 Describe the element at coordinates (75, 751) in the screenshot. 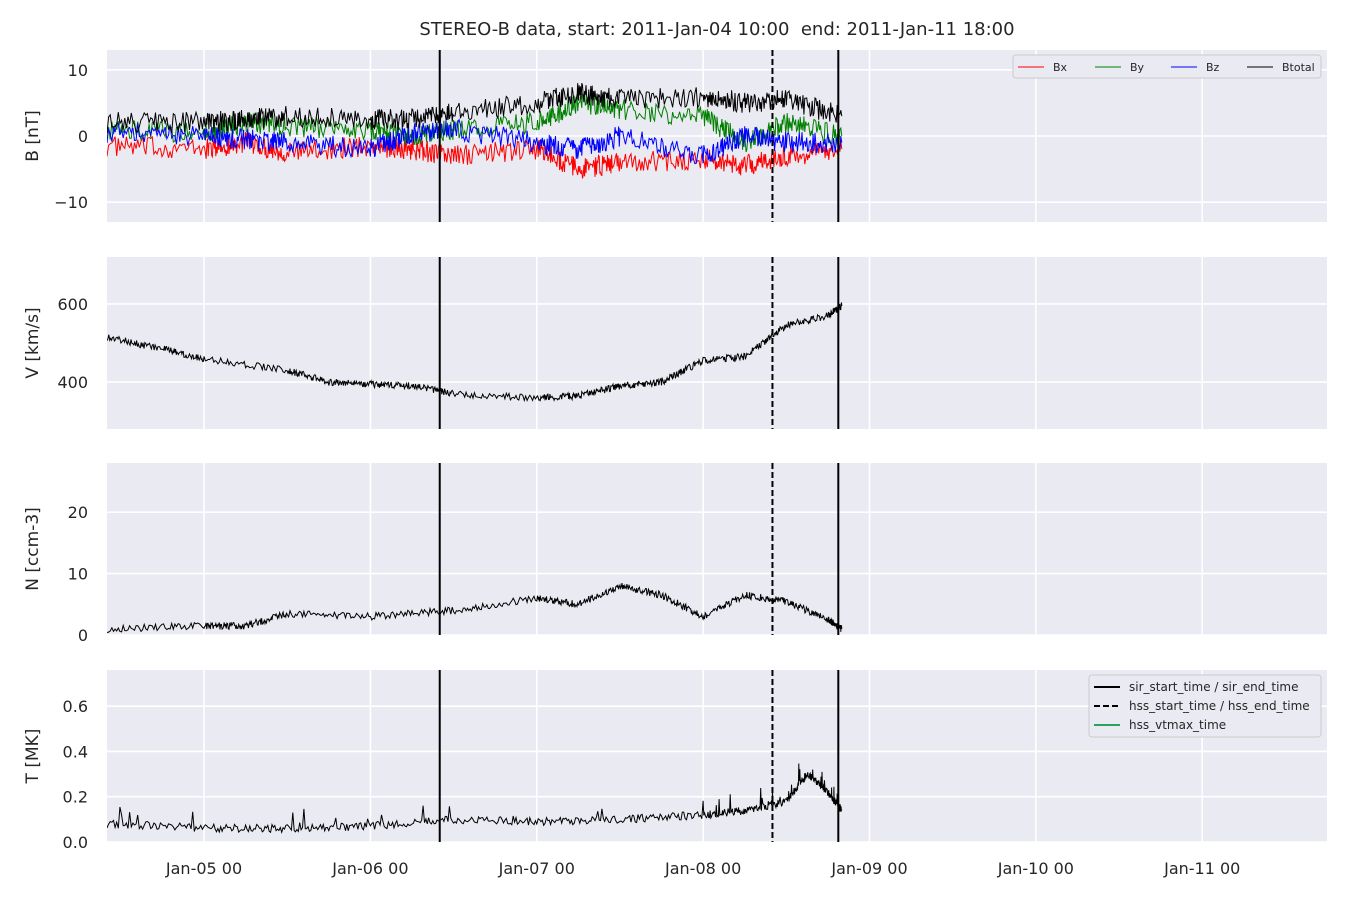

I see `y-tick-label: 0.4` at that location.